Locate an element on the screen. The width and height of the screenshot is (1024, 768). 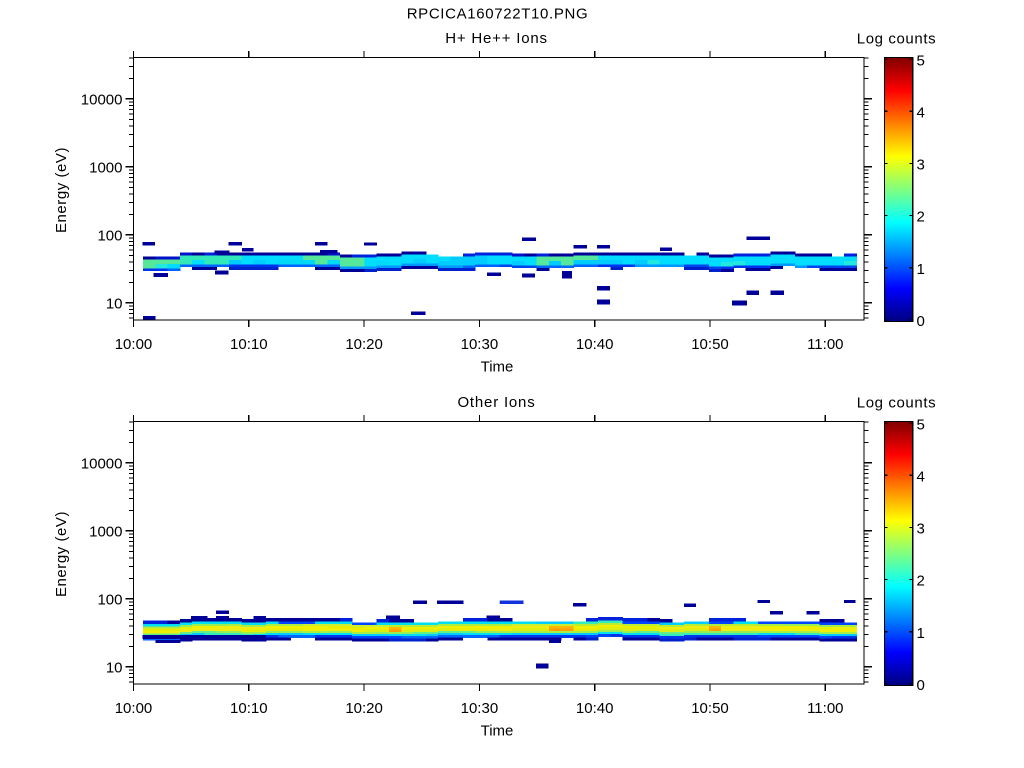
svg-text: H+ He++ Ions is located at coordinates (496, 38).